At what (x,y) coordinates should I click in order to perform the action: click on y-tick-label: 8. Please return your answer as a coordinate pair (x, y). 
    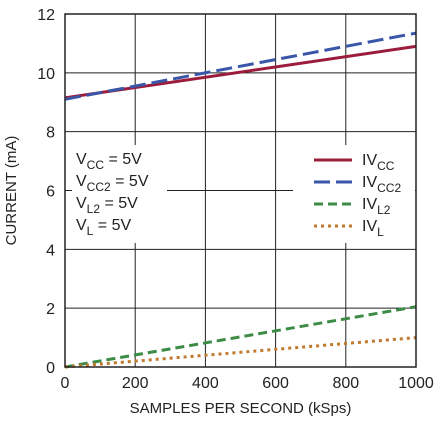
    Looking at the image, I should click on (50, 133).